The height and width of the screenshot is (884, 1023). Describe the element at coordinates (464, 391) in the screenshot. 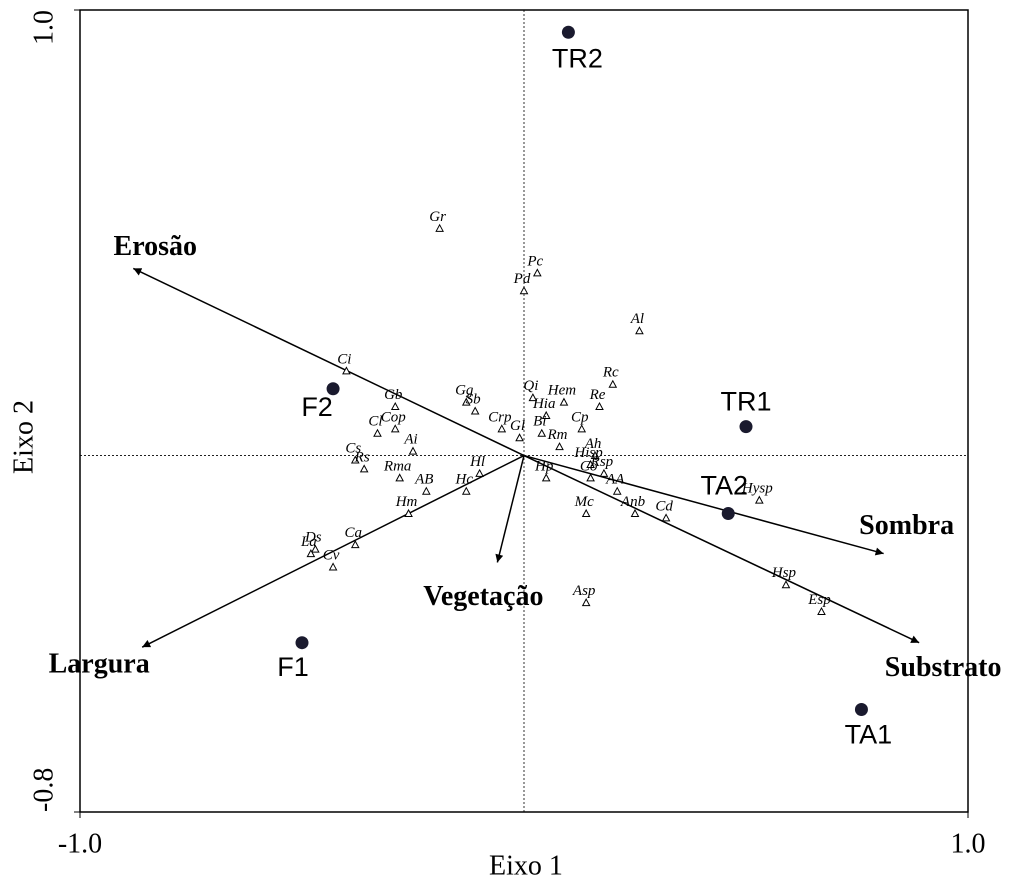

I see `species-label: Gg` at that location.